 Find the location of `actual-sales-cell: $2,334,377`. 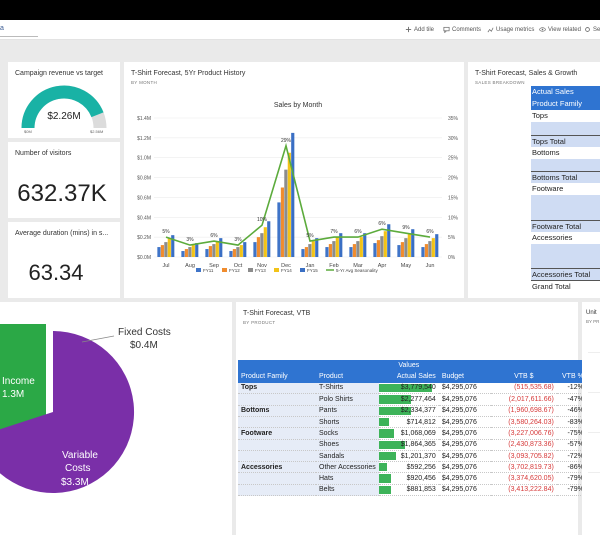

actual-sales-cell: $2,334,377 is located at coordinates (408, 411).